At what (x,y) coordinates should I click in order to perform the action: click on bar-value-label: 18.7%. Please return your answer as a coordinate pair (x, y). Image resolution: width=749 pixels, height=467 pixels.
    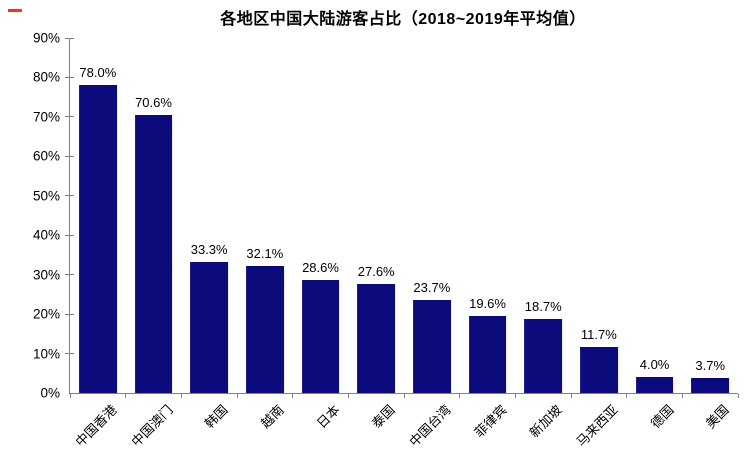
    Looking at the image, I should click on (543, 307).